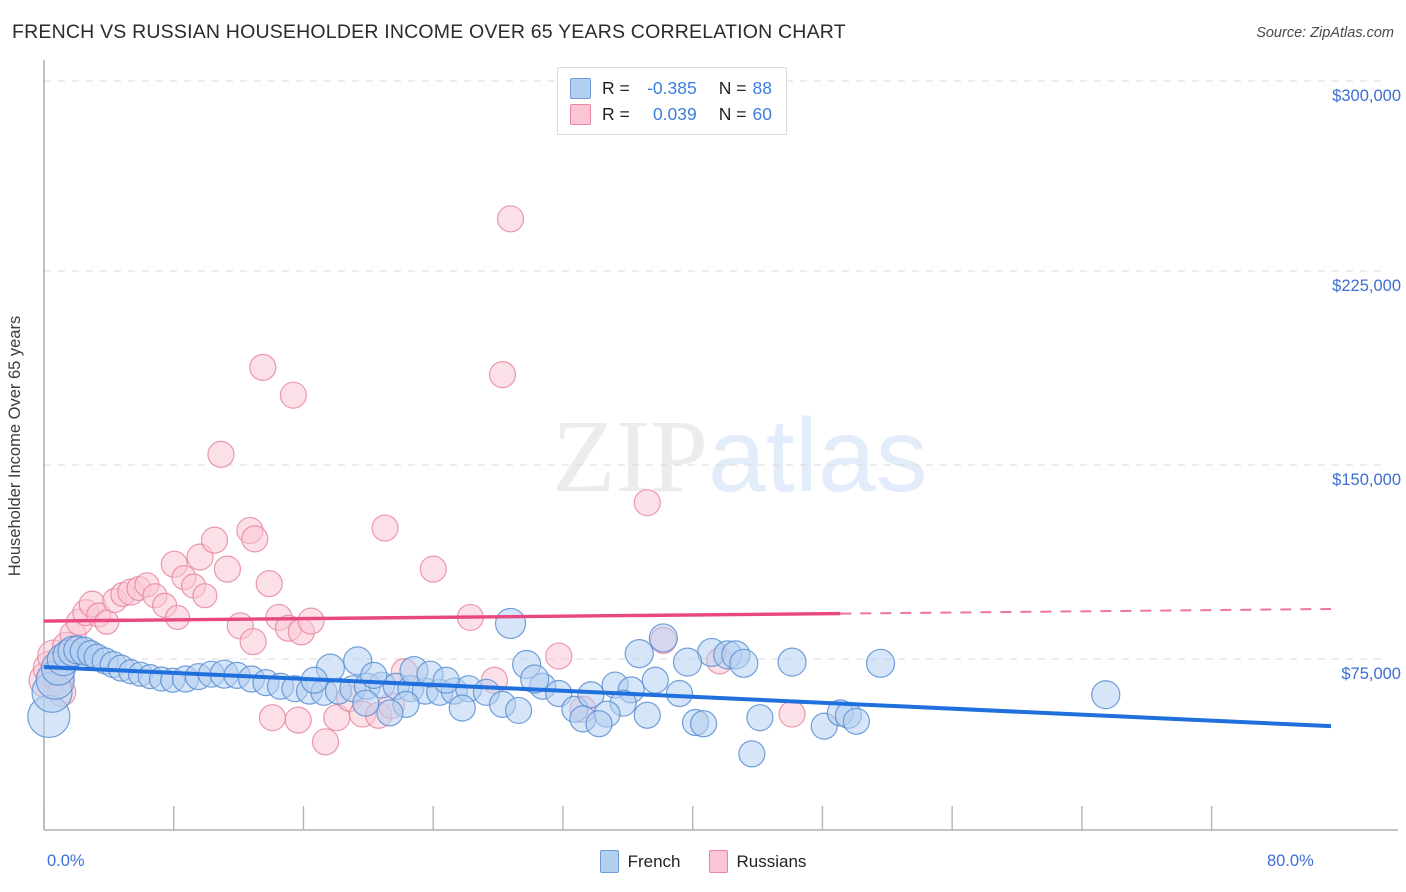 This screenshot has height=892, width=1406. I want to click on r-value: 0.039, so click(674, 113).